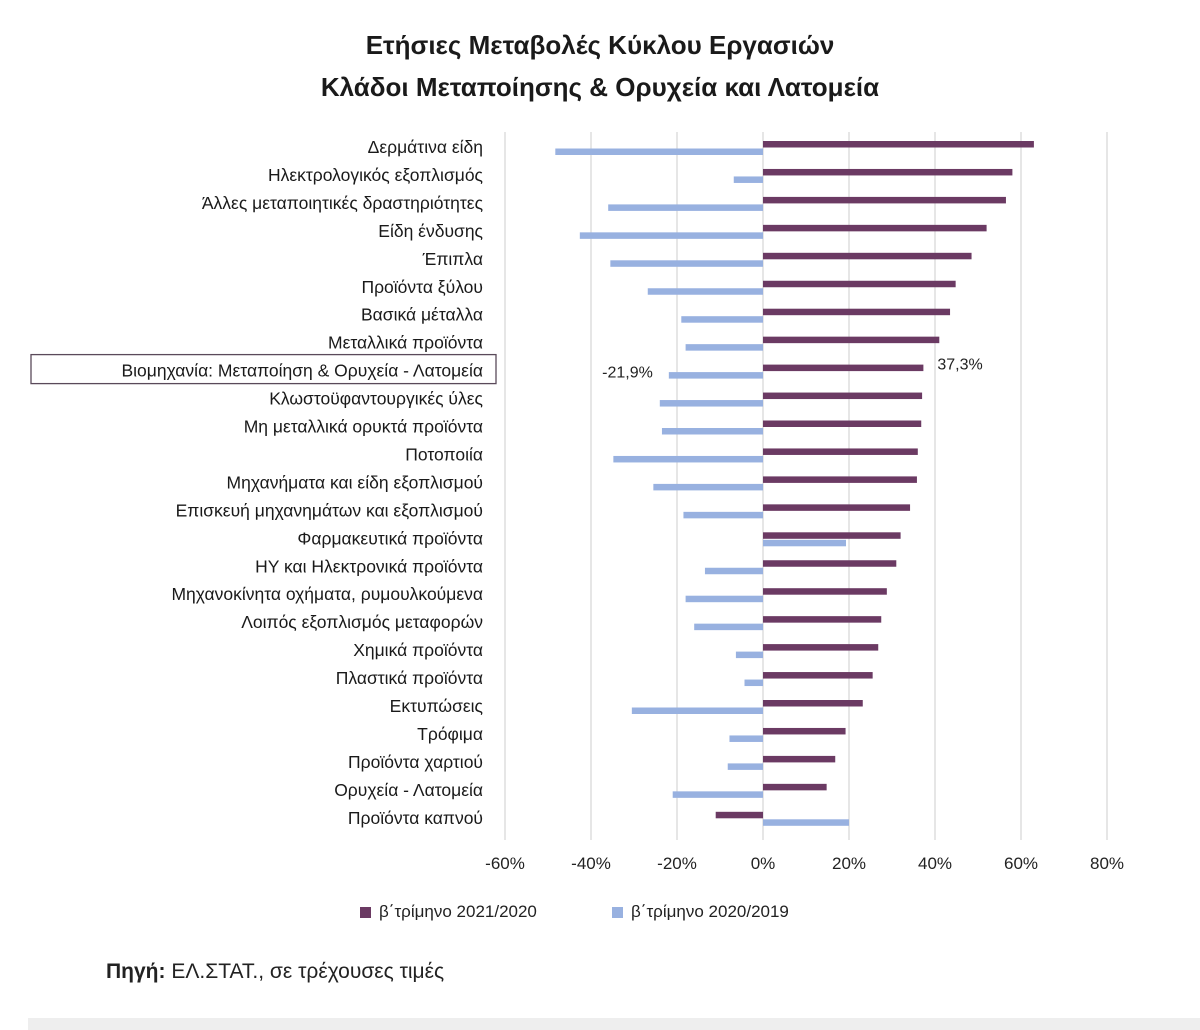  What do you see at coordinates (329, 510) in the screenshot?
I see `category-label: Επισκευή μηχανημάτων και εξοπλισμού` at bounding box center [329, 510].